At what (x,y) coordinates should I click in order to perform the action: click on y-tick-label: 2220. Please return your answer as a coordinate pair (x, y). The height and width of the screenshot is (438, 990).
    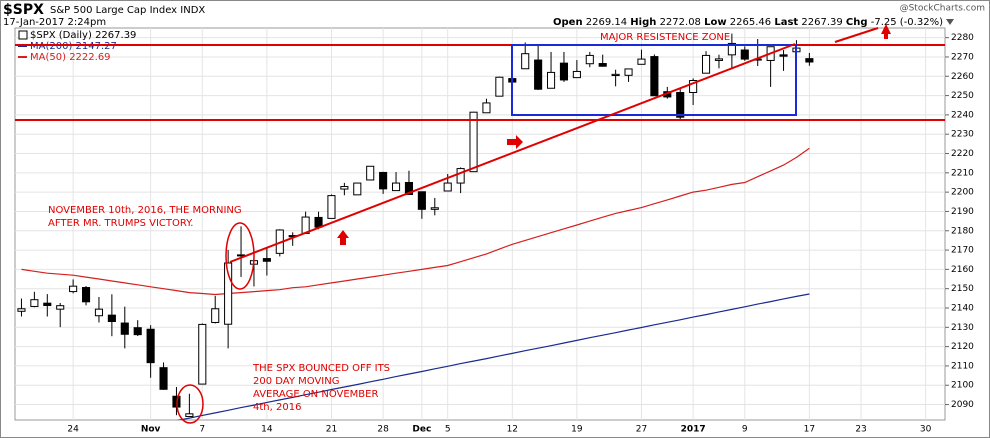
    Looking at the image, I should click on (962, 154).